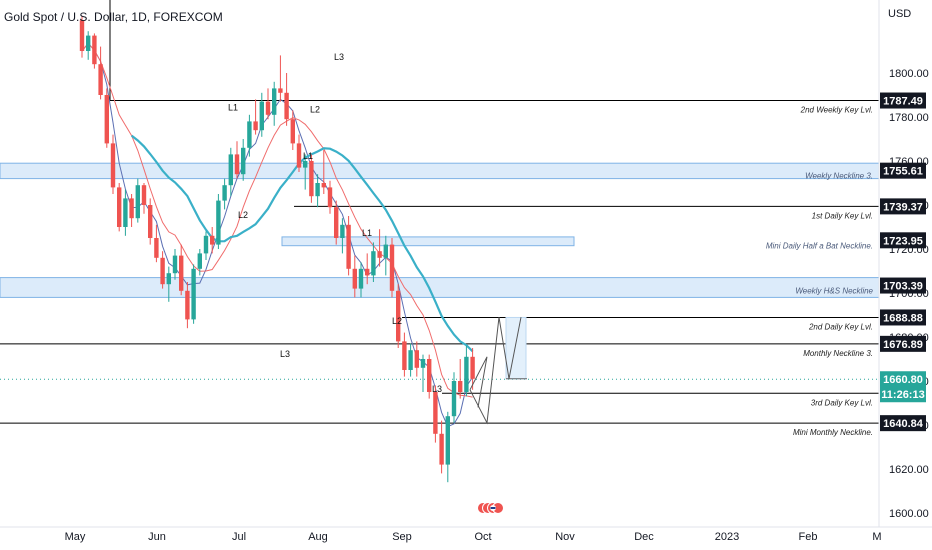 Image resolution: width=932 pixels, height=550 pixels. Describe the element at coordinates (565, 537) in the screenshot. I see `time-tick-label: Nov` at that location.